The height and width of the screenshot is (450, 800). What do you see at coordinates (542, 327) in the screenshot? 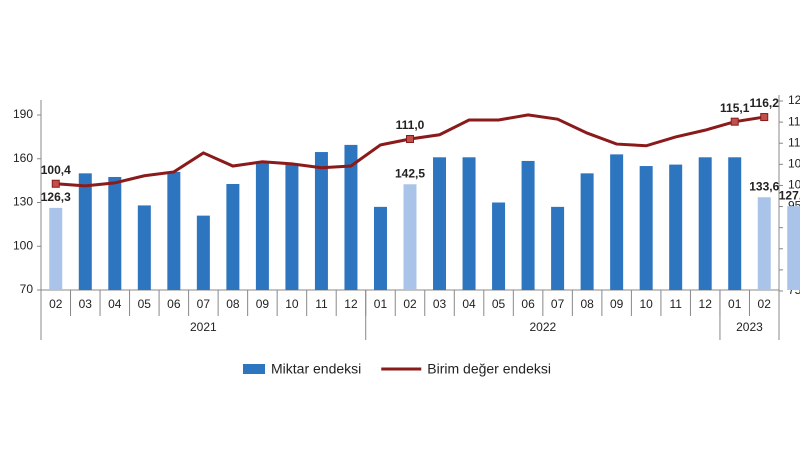
I see `group-label: 2022` at bounding box center [542, 327].